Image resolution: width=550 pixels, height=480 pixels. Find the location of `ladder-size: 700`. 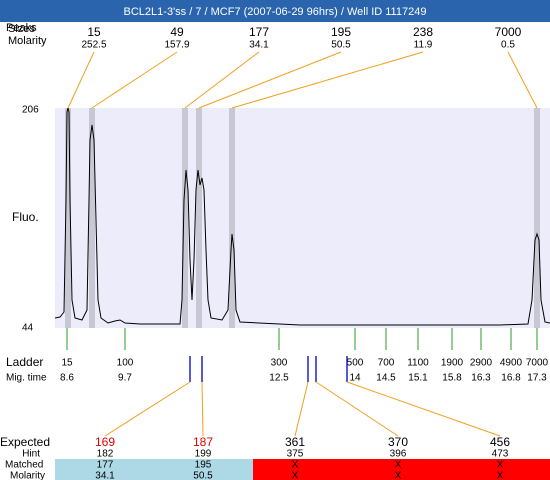

ladder-size: 700 is located at coordinates (386, 363).